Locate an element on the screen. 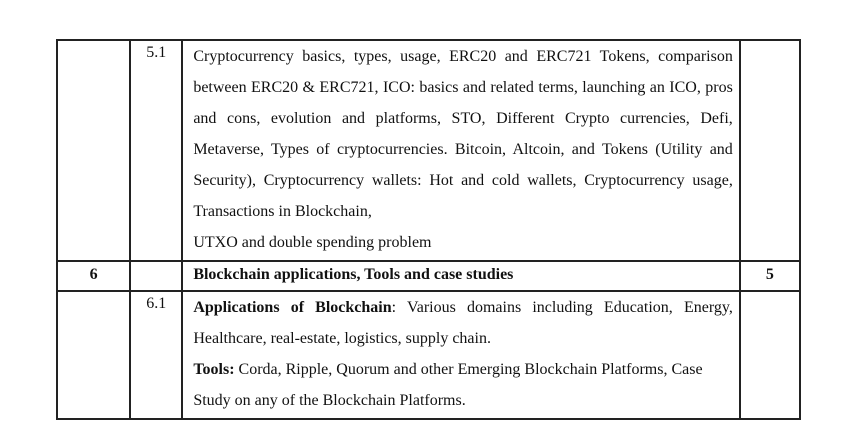  submodule-number: 6.1 is located at coordinates (156, 355).